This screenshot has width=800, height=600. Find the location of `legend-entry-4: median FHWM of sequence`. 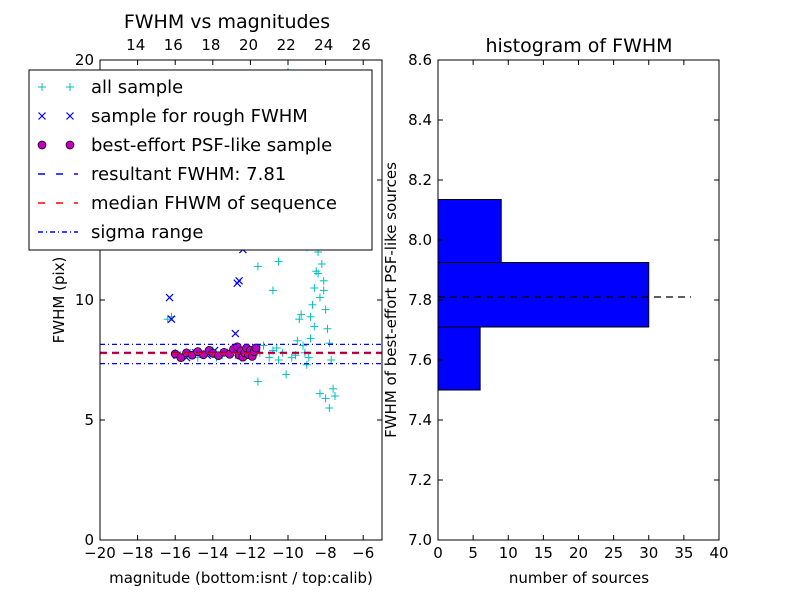

legend-entry-4: median FHWM of sequence is located at coordinates (187, 203).